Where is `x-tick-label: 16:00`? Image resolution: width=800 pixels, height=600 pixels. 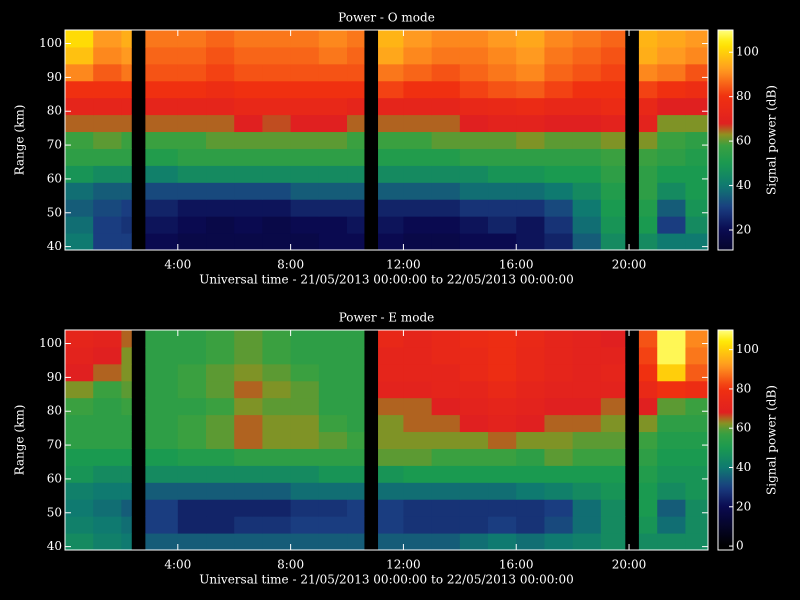
x-tick-label: 16:00 is located at coordinates (516, 565).